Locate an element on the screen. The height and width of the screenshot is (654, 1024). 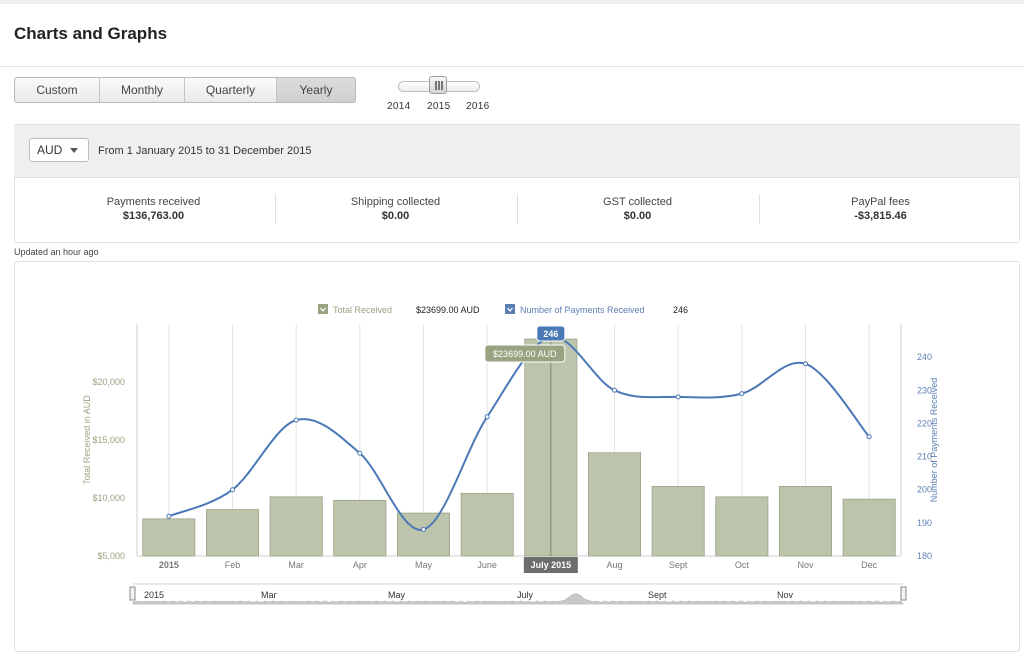
legend-swatch-line is located at coordinates (510, 309).